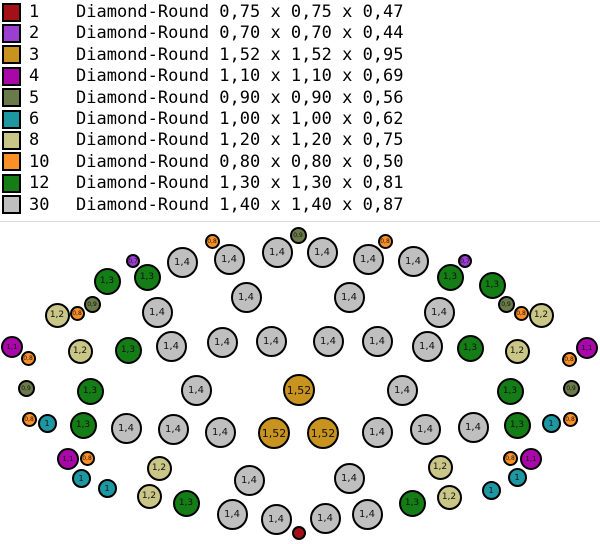 Image resolution: width=600 pixels, height=544 pixels. I want to click on legend-row-8: 8 Diamond-Round 1,20 x 1,20 x 0,75, so click(203, 140).